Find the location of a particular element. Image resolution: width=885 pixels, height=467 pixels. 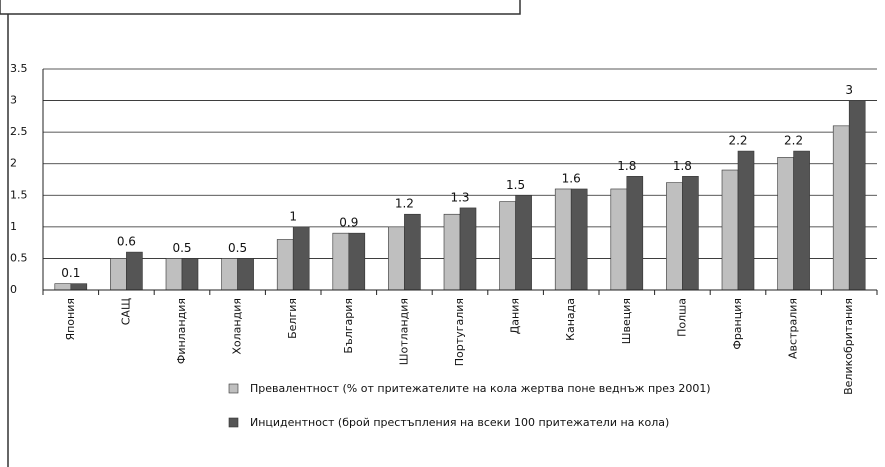

data-label: 1.5 is located at coordinates (515, 185).